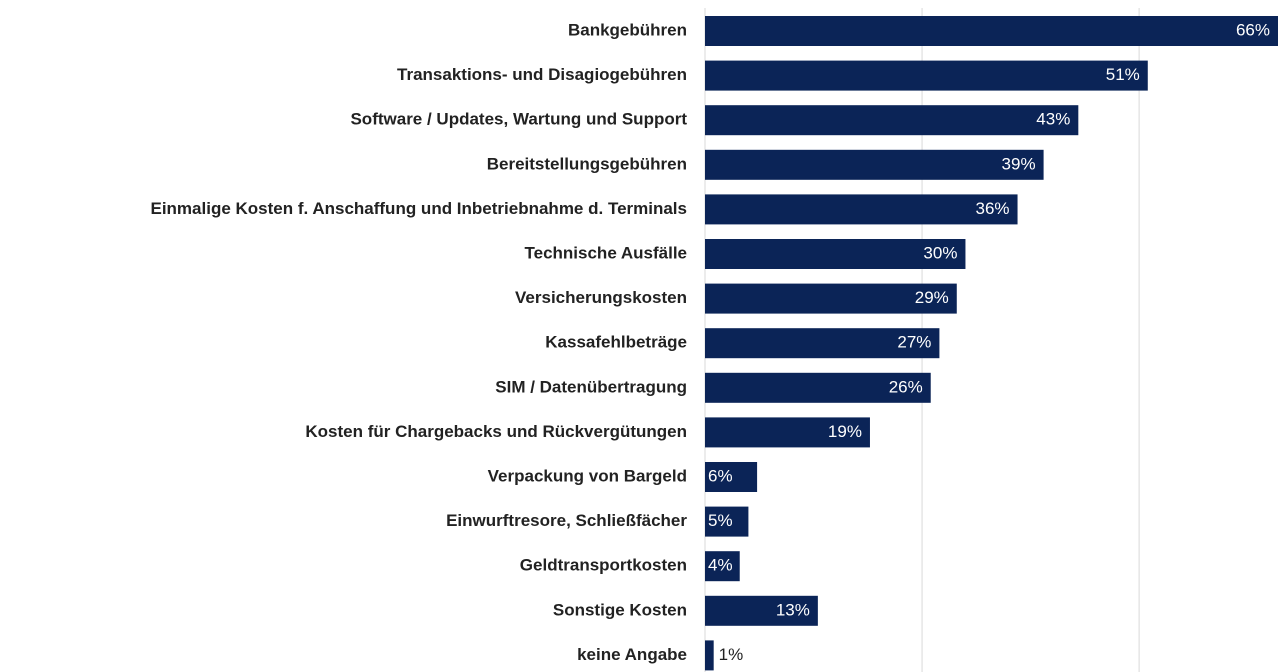  I want to click on category-label: Kassafehlbeträge, so click(616, 342).